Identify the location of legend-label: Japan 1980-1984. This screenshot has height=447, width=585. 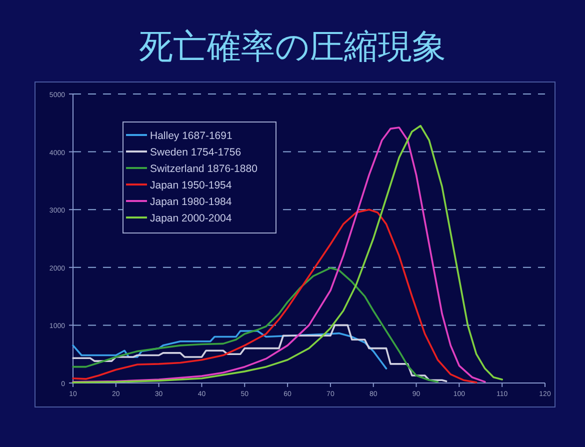
(191, 202).